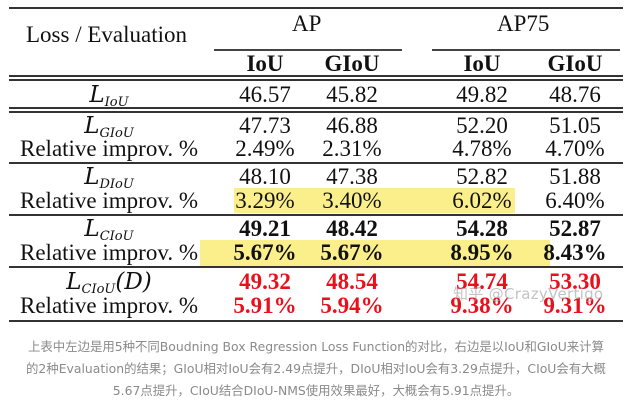 The height and width of the screenshot is (402, 633). What do you see at coordinates (109, 178) in the screenshot?
I see `row-label-l-diou: LDIoU` at bounding box center [109, 178].